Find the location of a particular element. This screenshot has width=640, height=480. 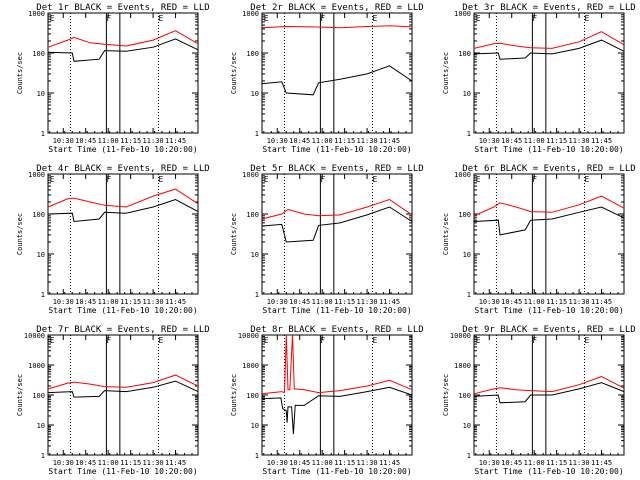

panel-title: Det 2r BLACK = Events, RED = LLD is located at coordinates (336, 8).